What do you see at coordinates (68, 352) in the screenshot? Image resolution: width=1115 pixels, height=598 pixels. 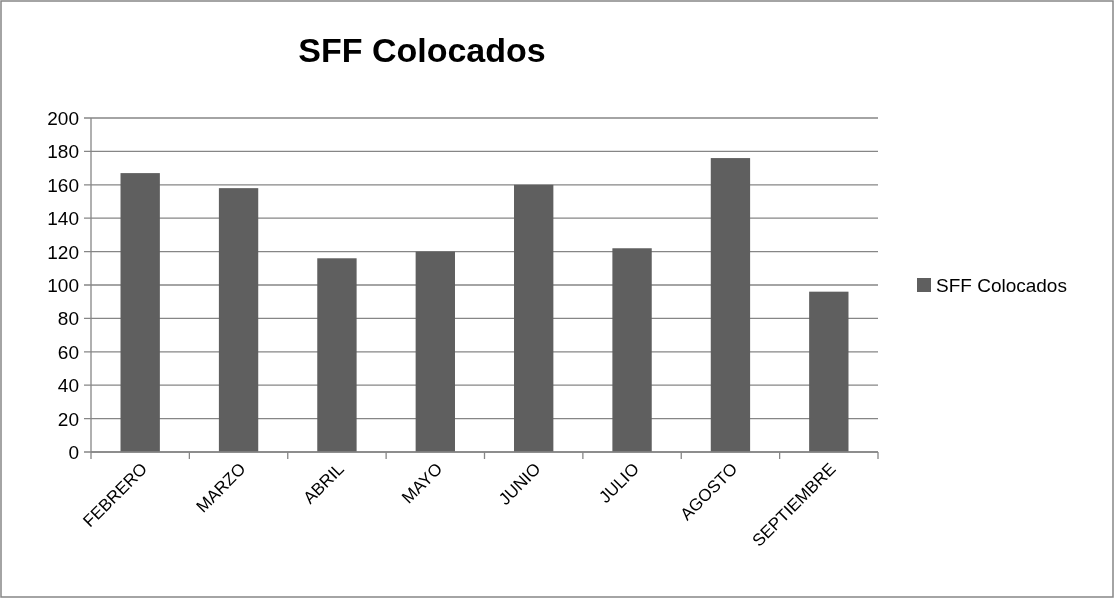 I see `y-tick-label: 60` at bounding box center [68, 352].